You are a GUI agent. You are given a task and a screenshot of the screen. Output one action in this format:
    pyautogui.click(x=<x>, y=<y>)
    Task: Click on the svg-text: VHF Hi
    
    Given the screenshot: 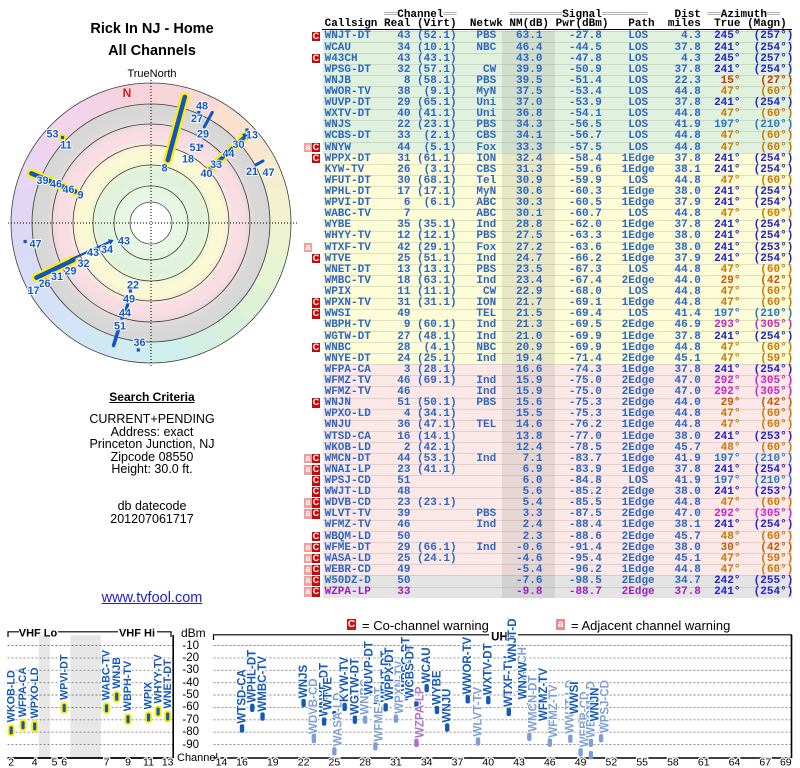 What is the action you would take?
    pyautogui.click(x=137, y=634)
    